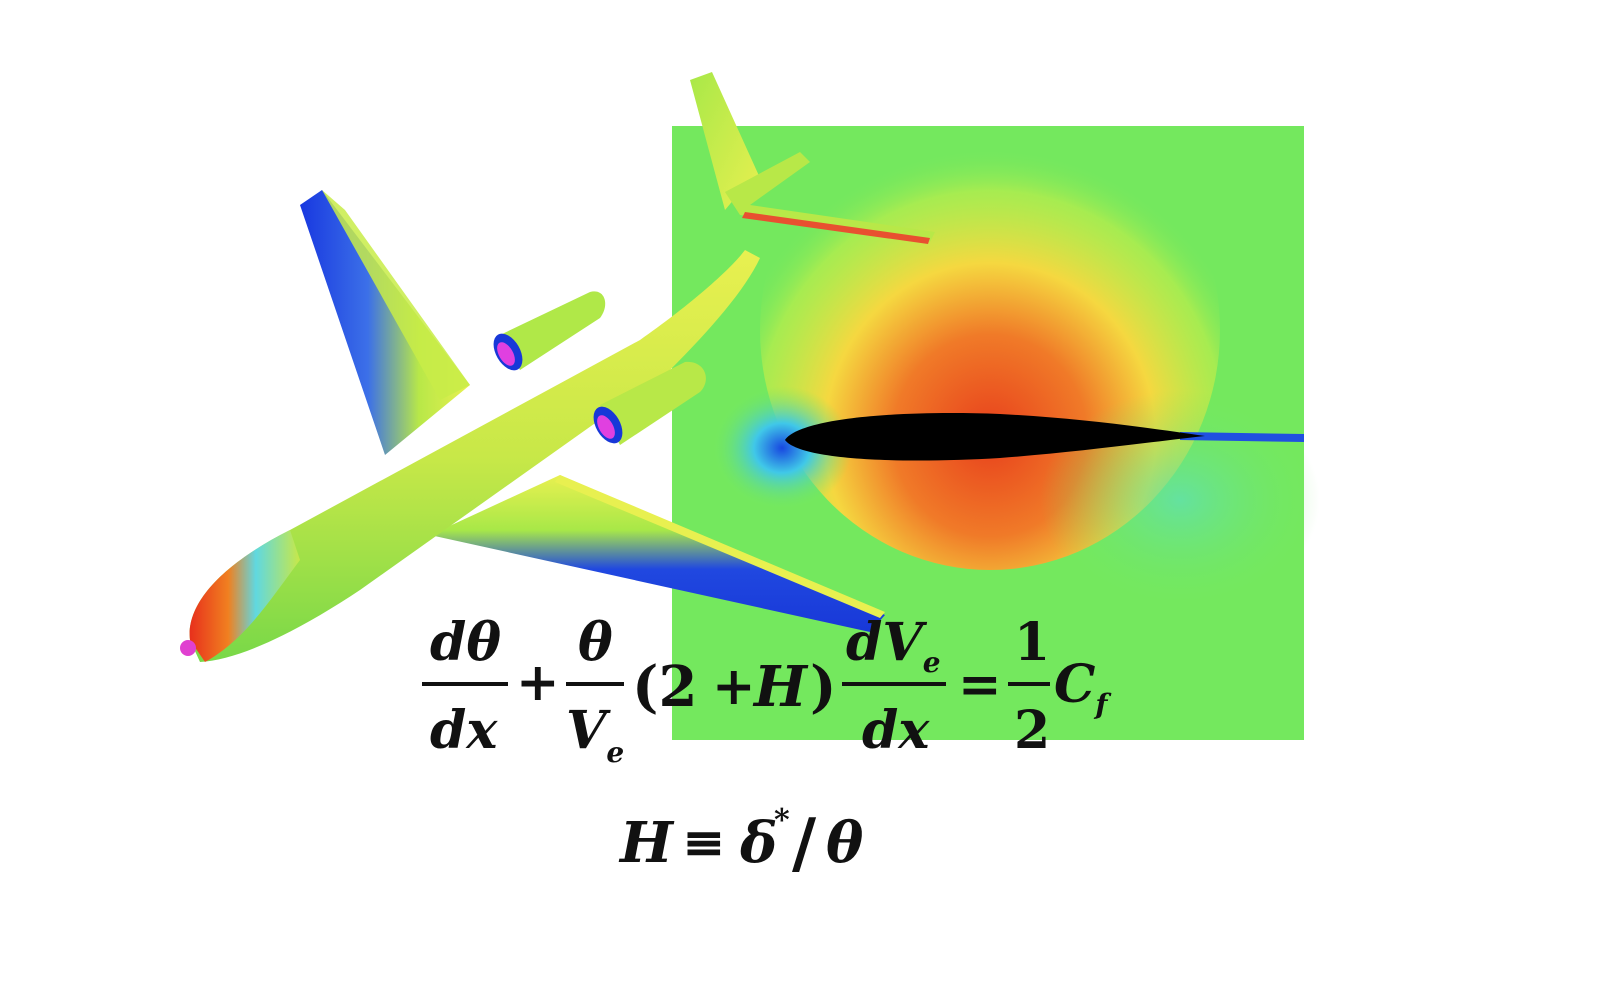 The width and height of the screenshot is (1608, 984). I want to click on eq-term1-numerator: dθ, so click(465, 642).